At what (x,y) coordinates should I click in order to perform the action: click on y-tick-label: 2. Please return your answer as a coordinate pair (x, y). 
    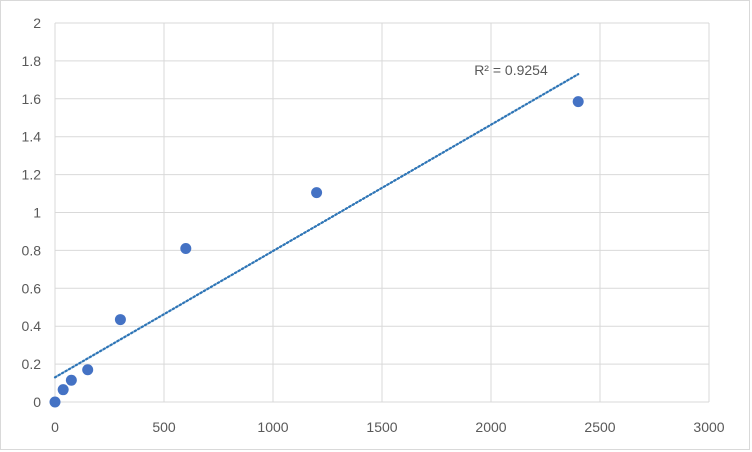
    Looking at the image, I should click on (37, 23).